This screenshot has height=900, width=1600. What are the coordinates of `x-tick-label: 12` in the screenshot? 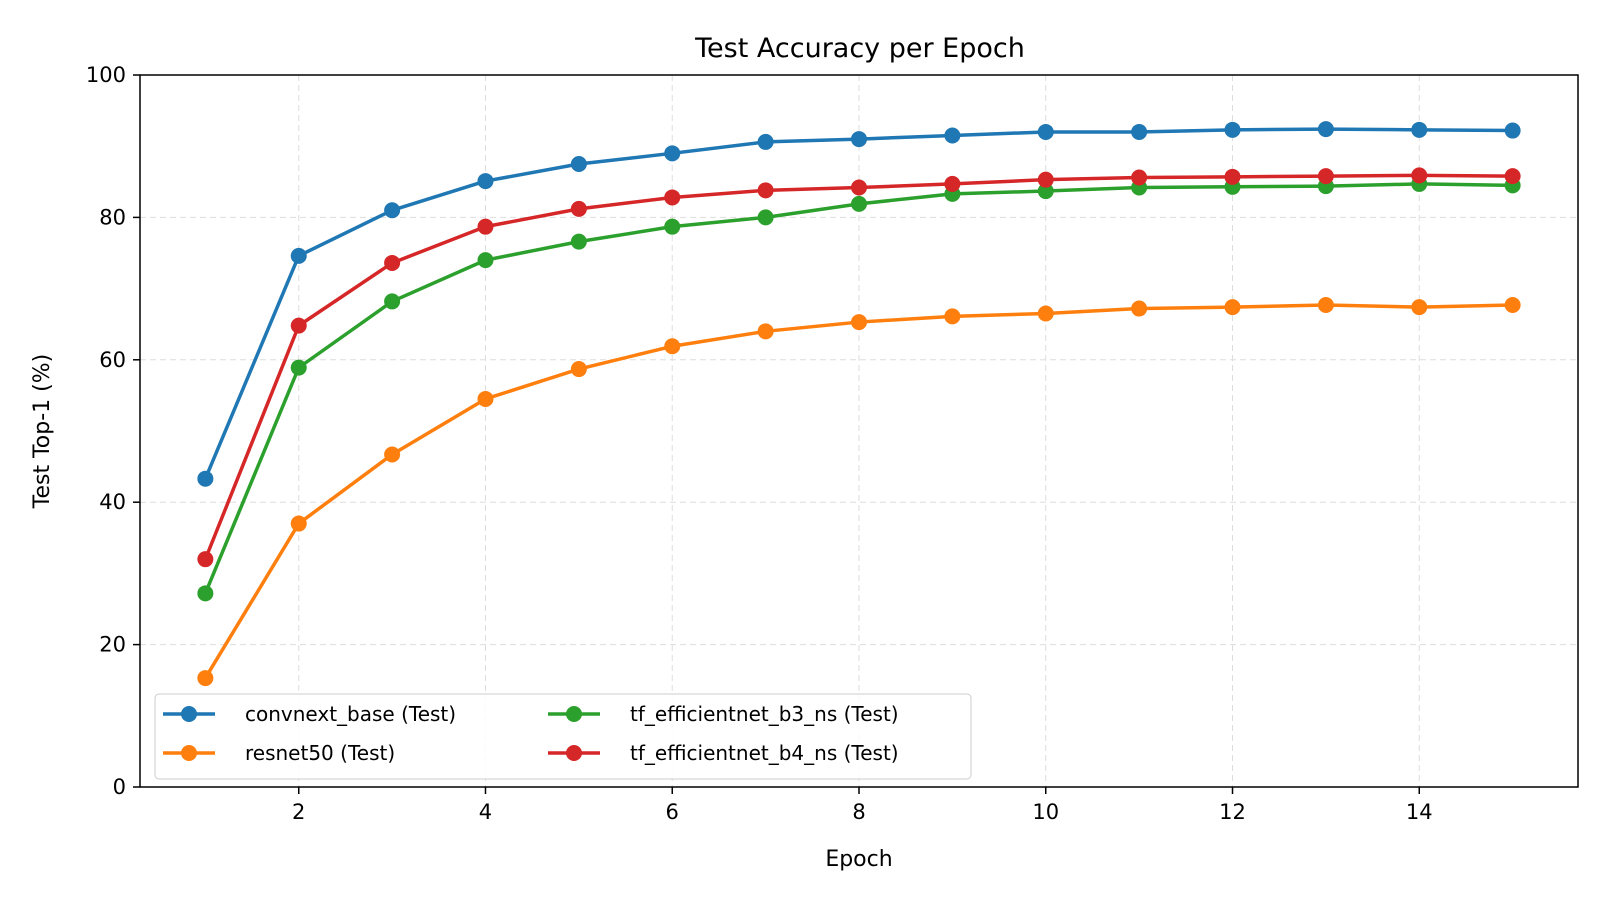 It's located at (1232, 812).